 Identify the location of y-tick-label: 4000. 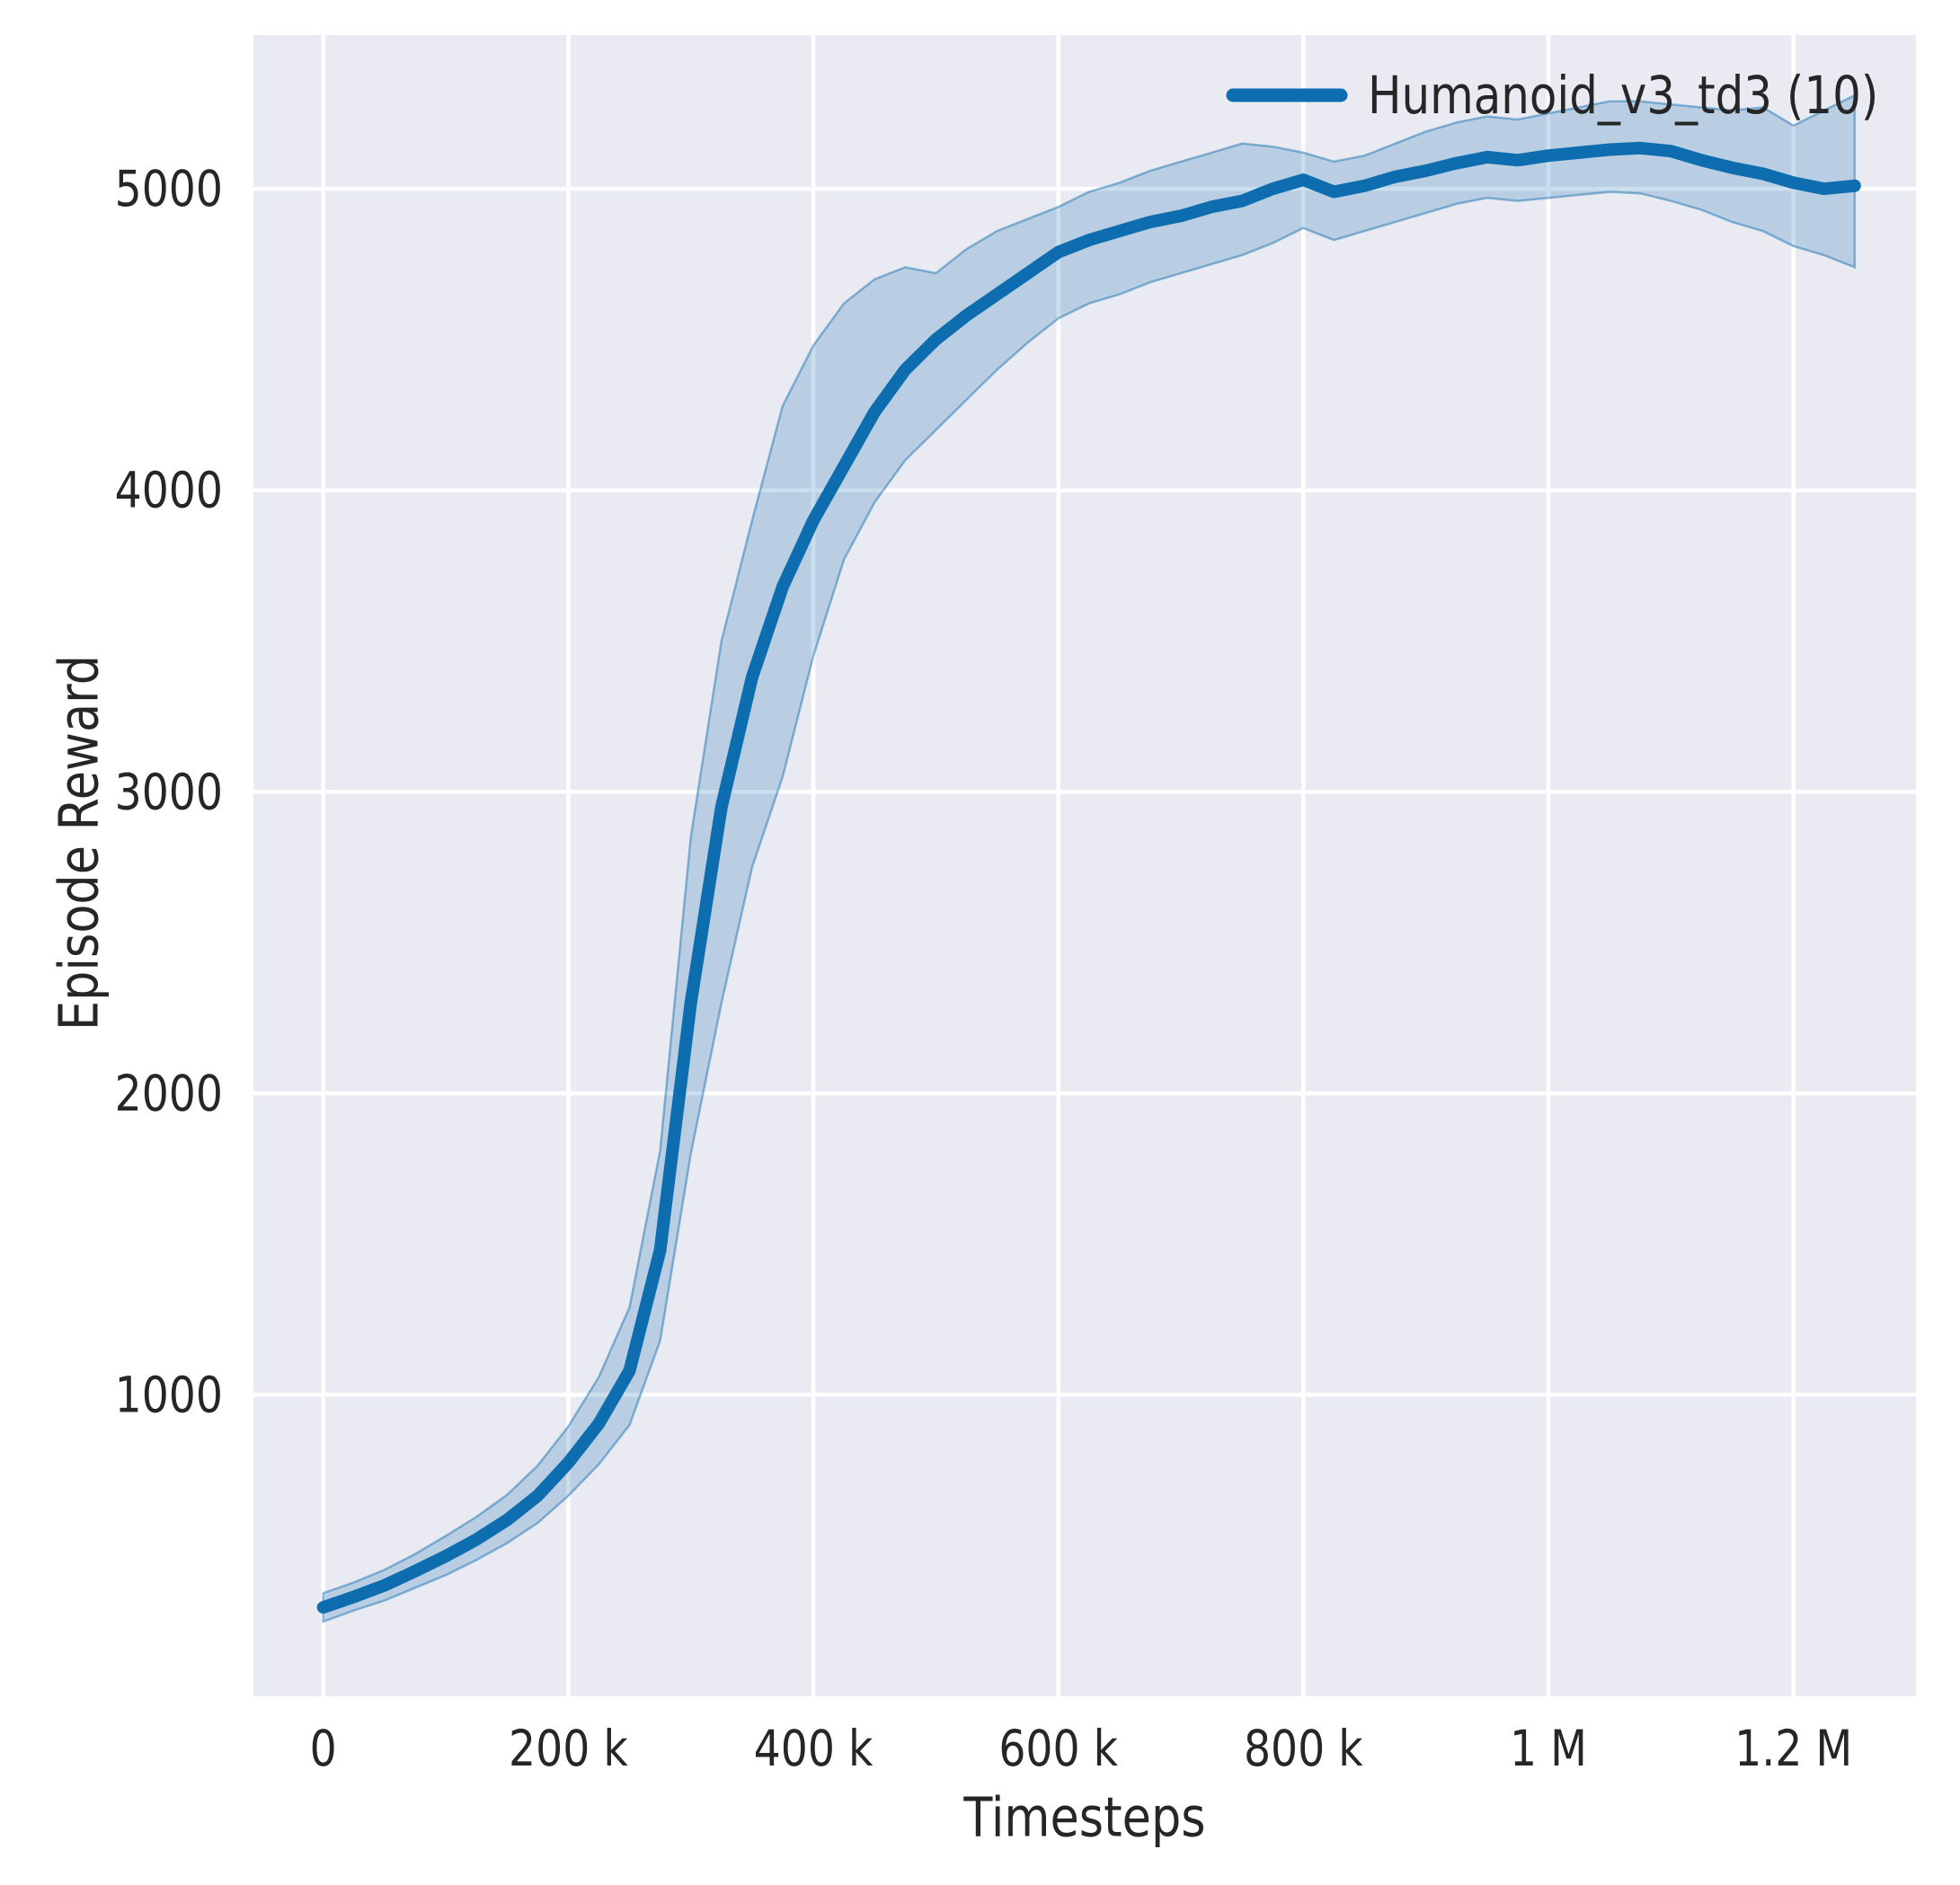
(169, 490).